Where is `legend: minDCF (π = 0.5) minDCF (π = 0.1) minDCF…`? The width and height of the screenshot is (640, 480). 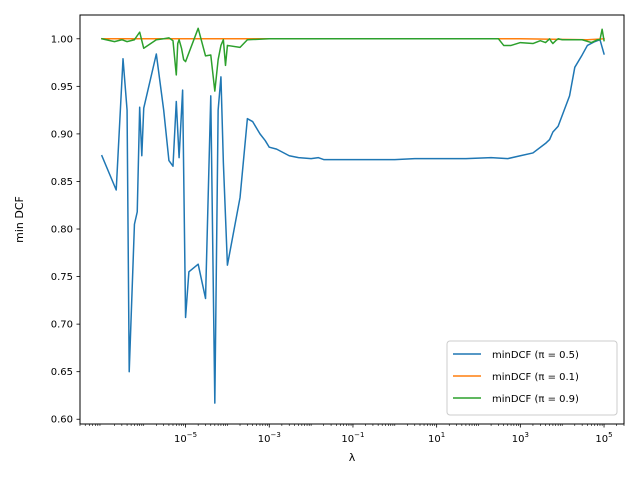
legend: minDCF (π = 0.5) minDCF (π = 0.1) minDCF… is located at coordinates (532, 378).